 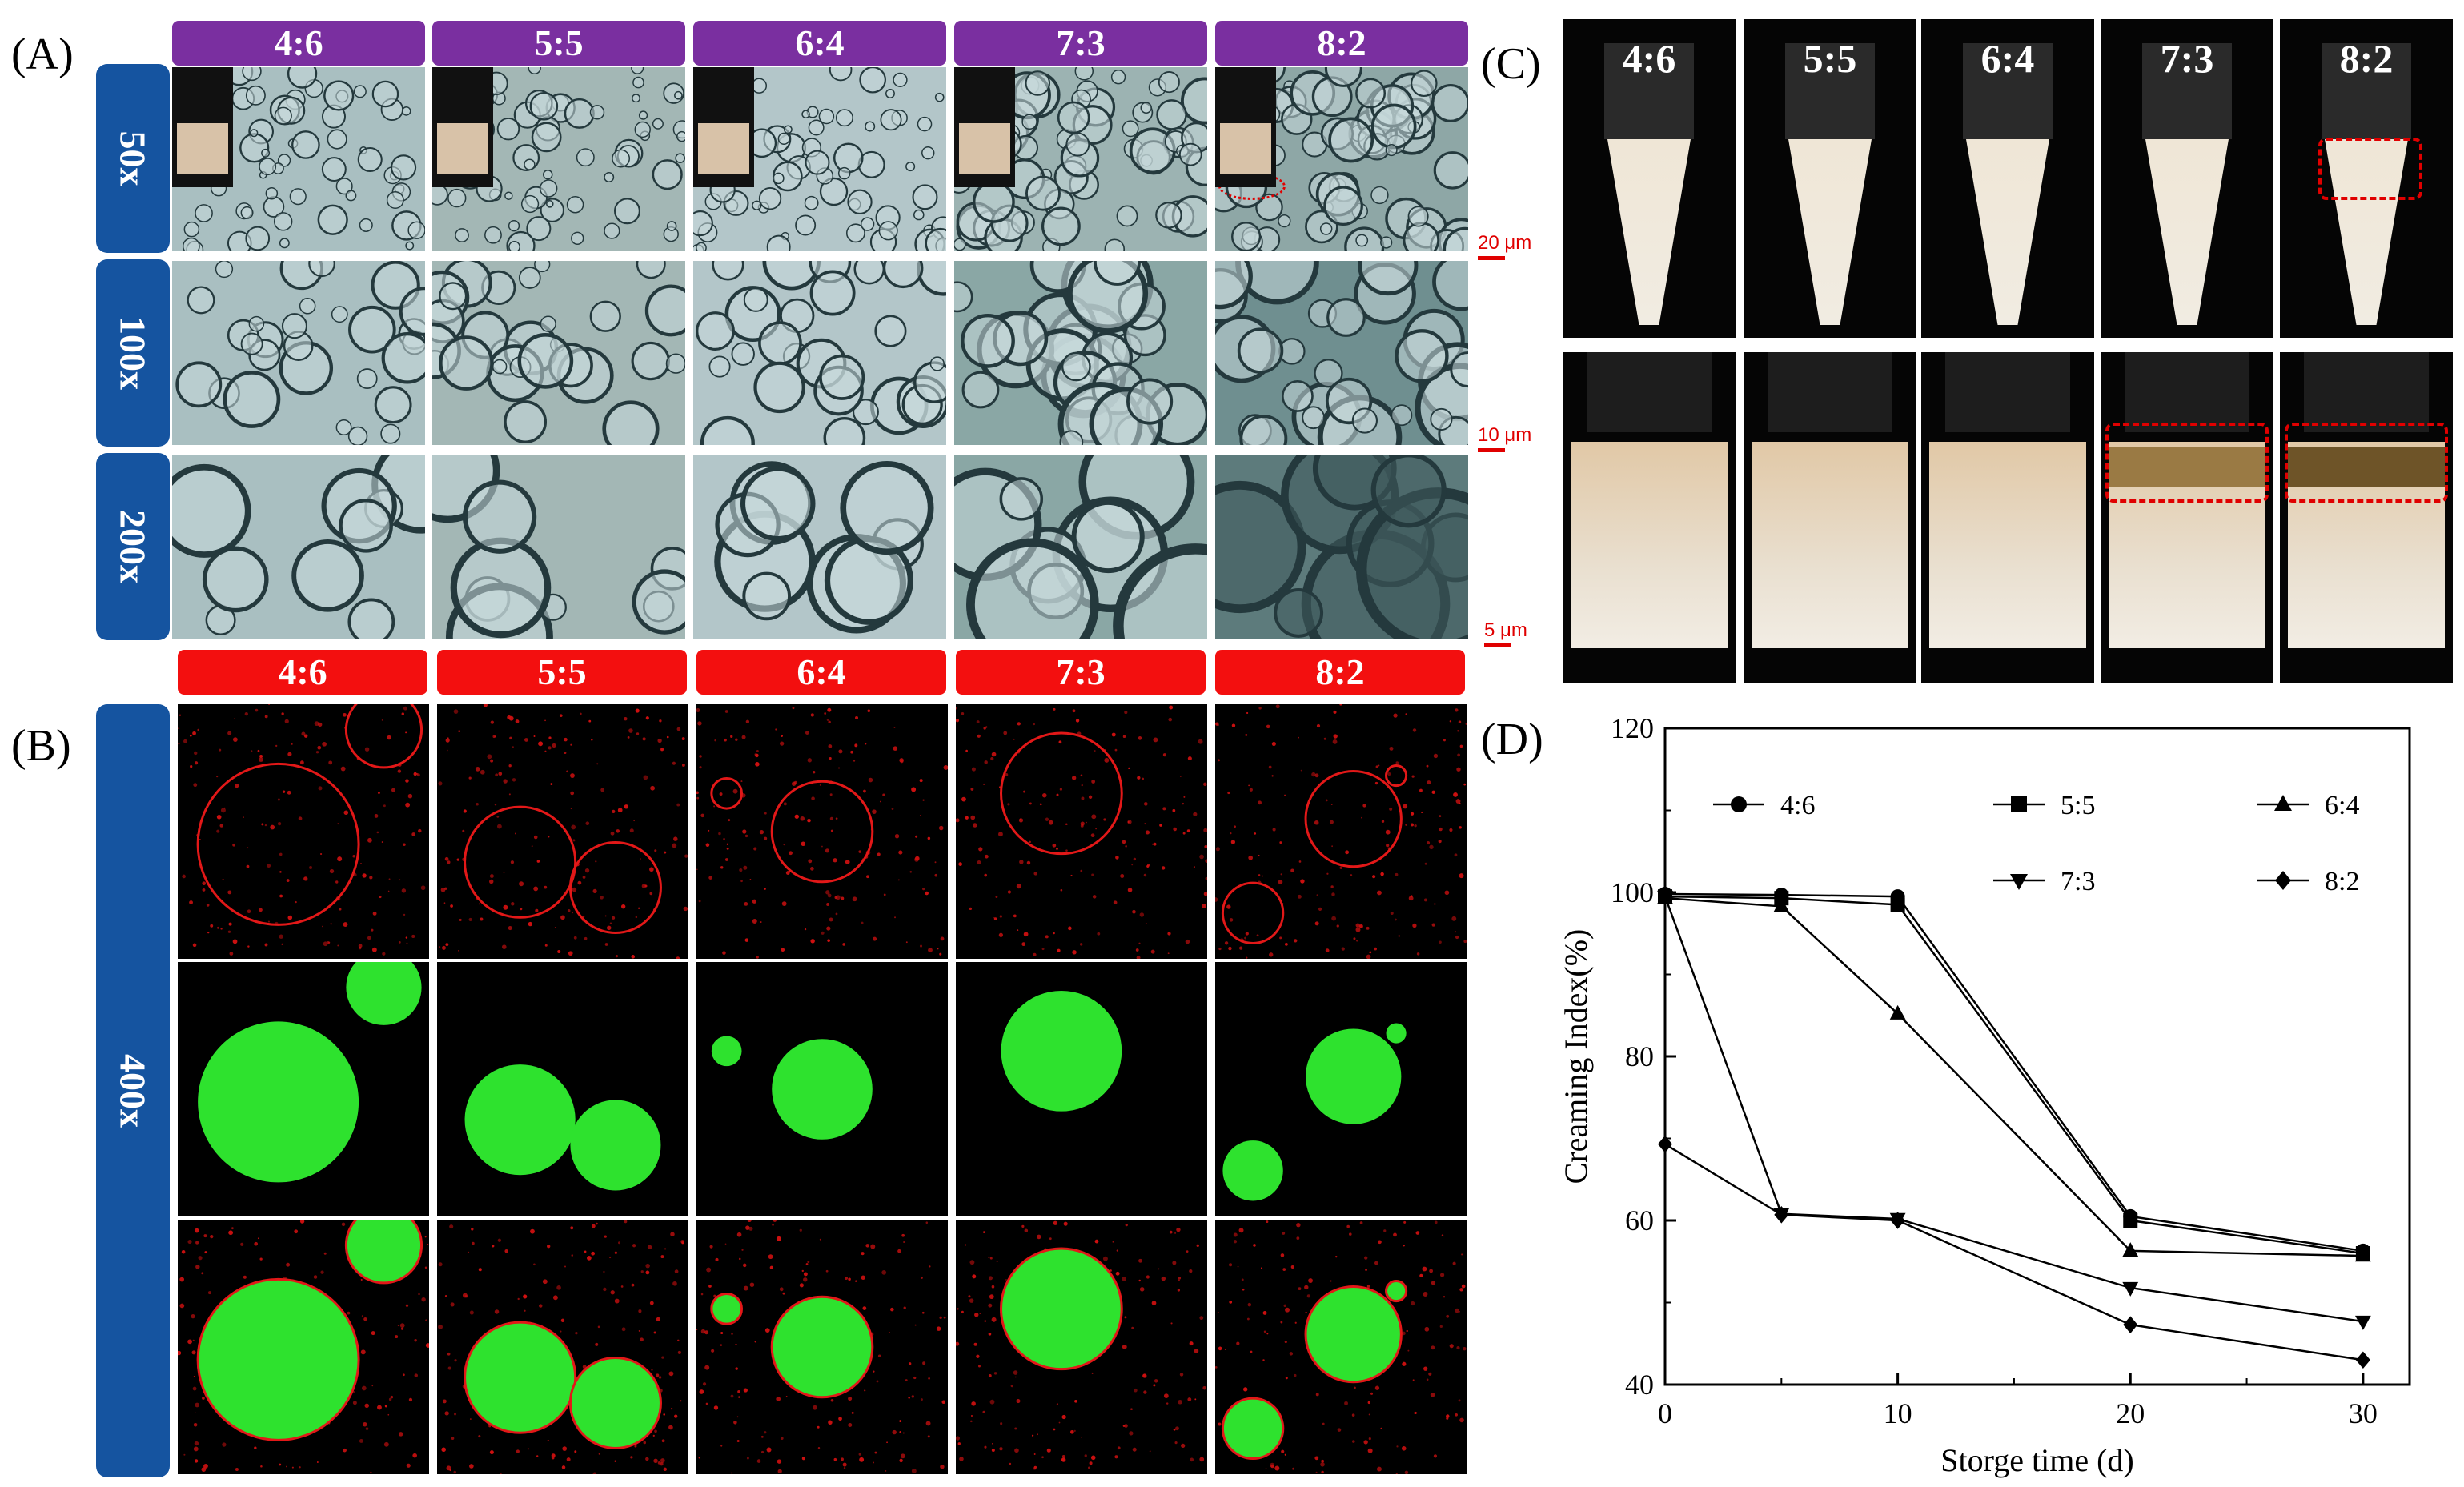 What do you see at coordinates (1639, 1385) in the screenshot?
I see `y-tick-label: 40` at bounding box center [1639, 1385].